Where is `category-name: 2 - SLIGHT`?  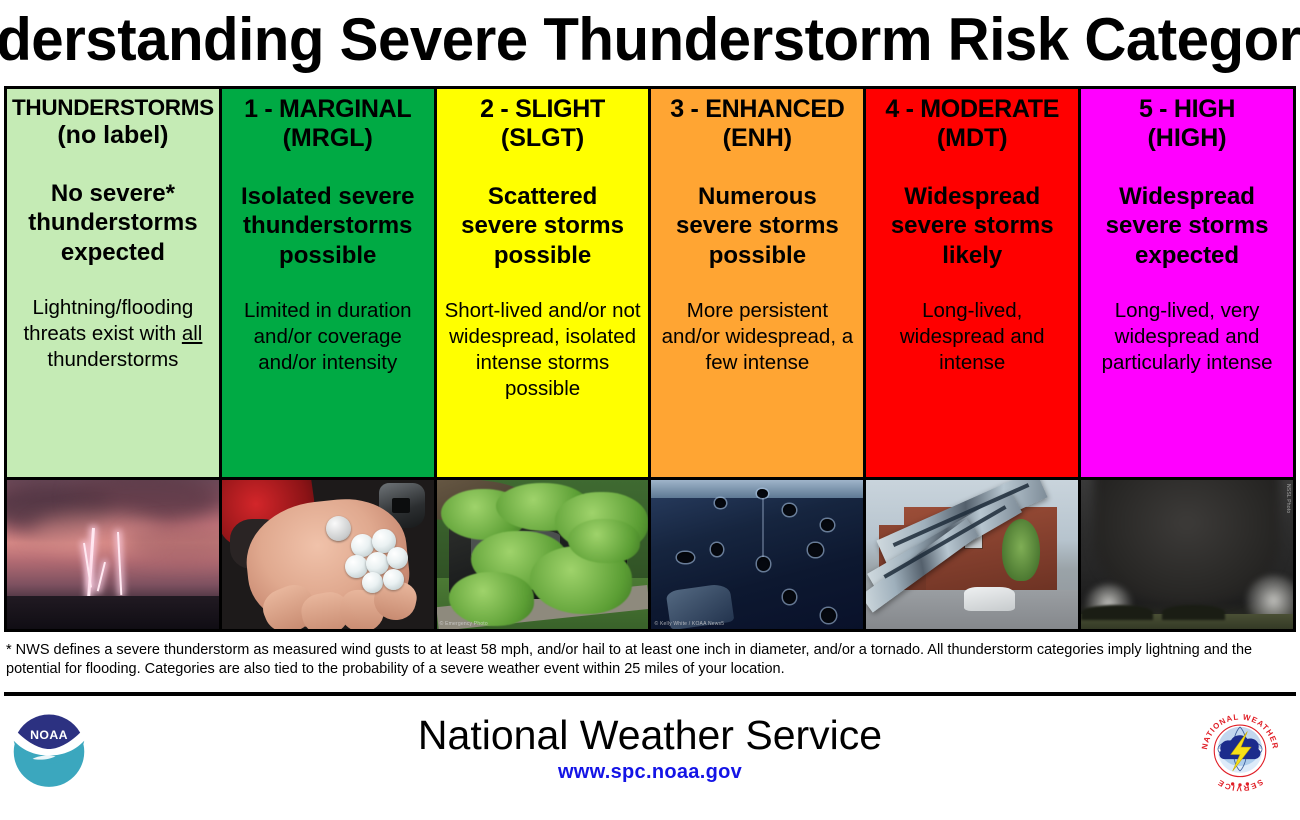
category-name: 2 - SLIGHT is located at coordinates (542, 109).